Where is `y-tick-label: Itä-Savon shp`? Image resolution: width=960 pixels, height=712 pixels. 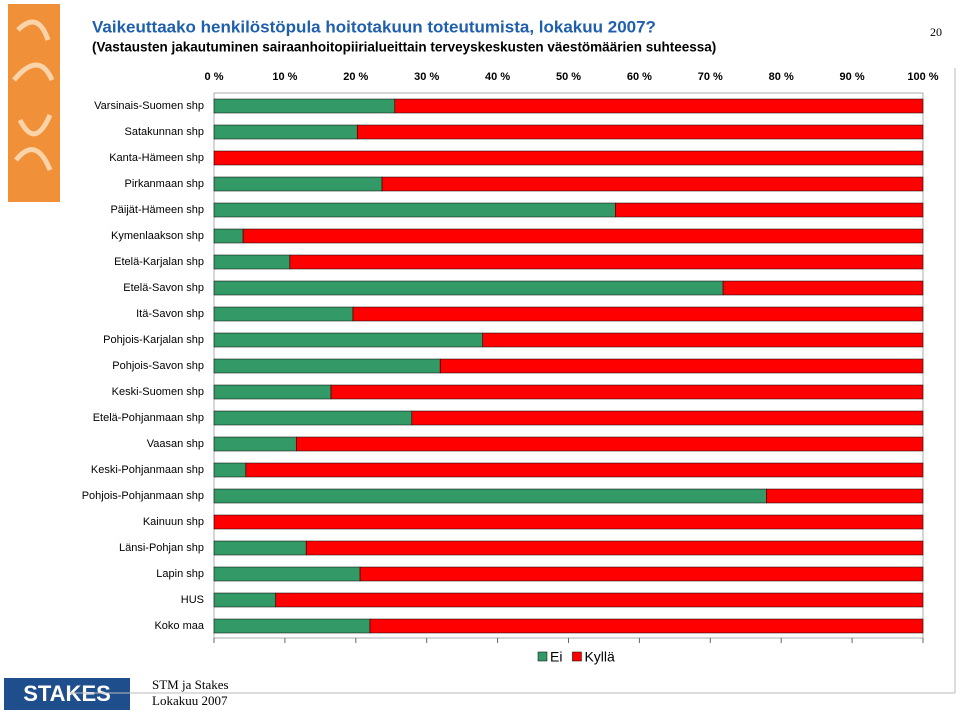
y-tick-label: Itä-Savon shp is located at coordinates (170, 314).